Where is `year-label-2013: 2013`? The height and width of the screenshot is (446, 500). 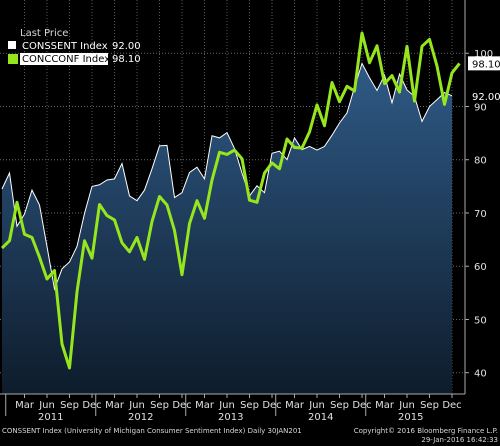 year-label-2013: 2013 is located at coordinates (230, 417).